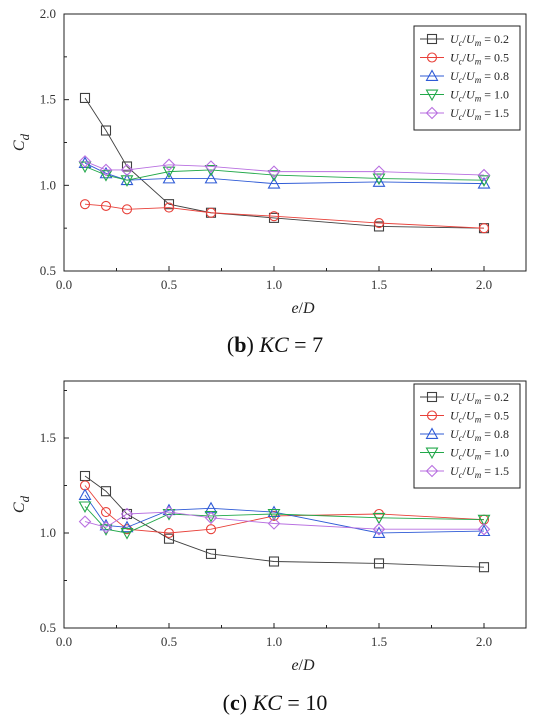  Describe the element at coordinates (48, 13) in the screenshot. I see `y-tick-label: 2.0` at that location.